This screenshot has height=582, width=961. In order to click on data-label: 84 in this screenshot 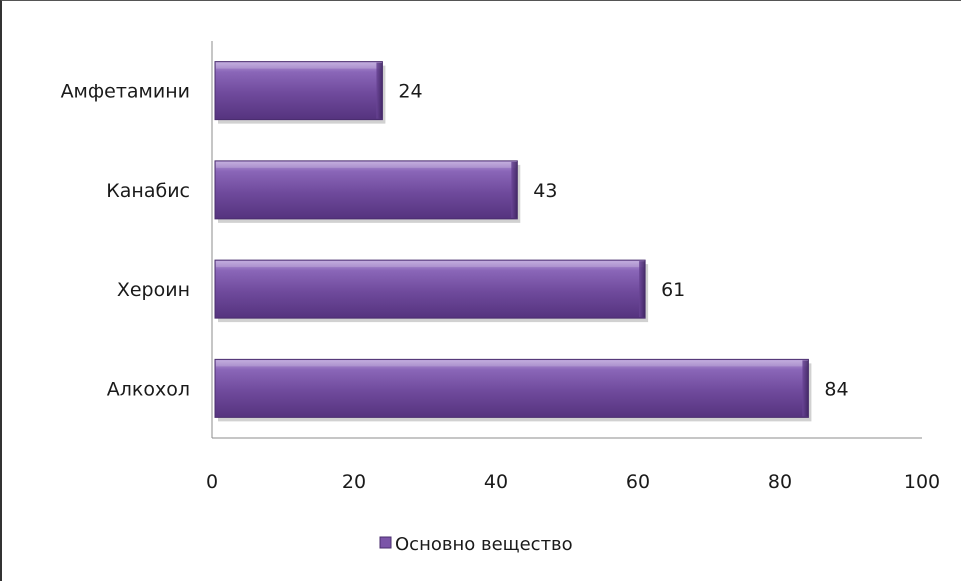, I will do `click(836, 389)`.